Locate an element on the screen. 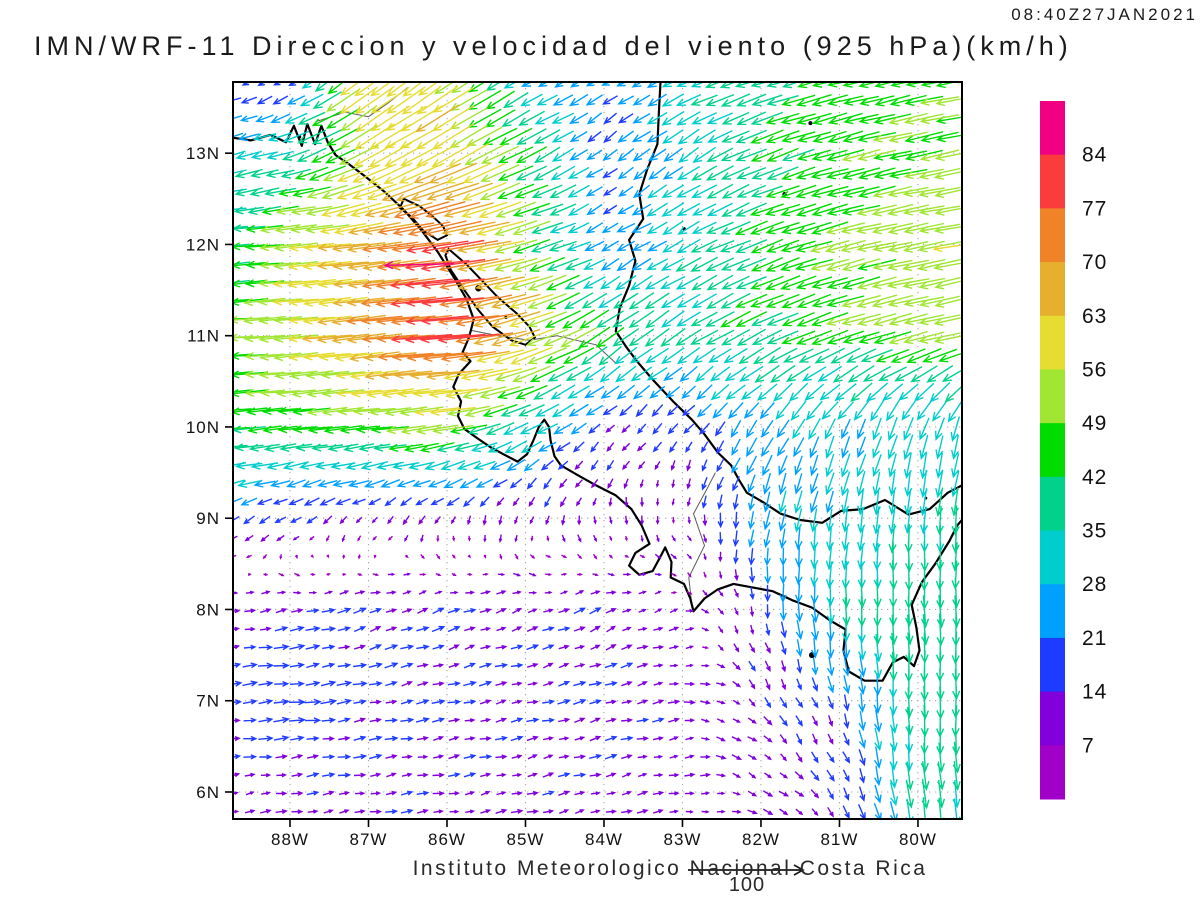  colorbar-label: 70 is located at coordinates (1094, 262).